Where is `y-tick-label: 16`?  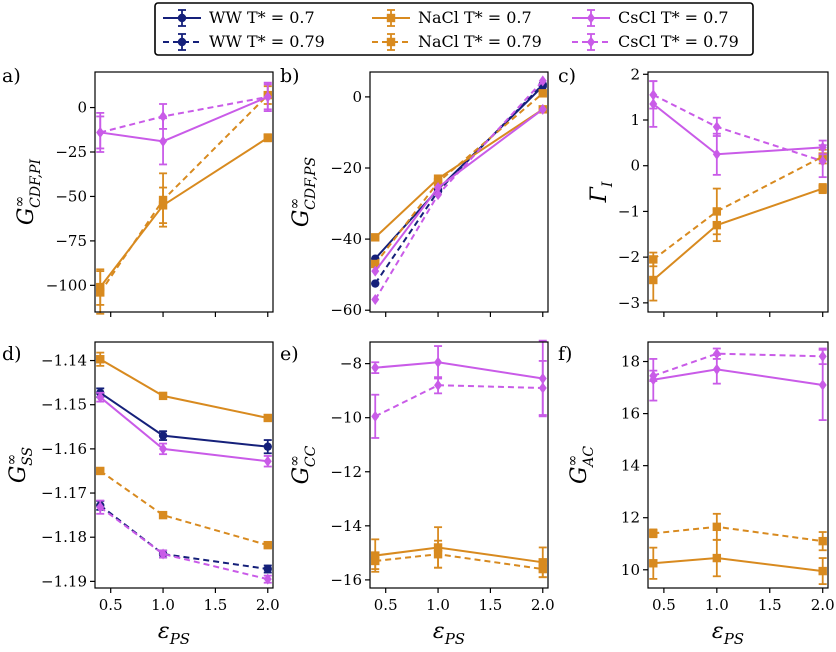
y-tick-label: 16 is located at coordinates (630, 414).